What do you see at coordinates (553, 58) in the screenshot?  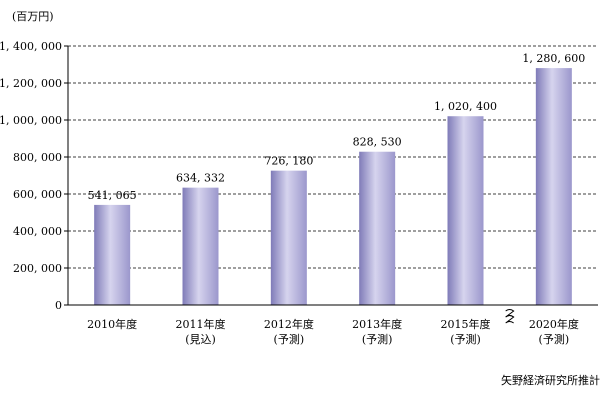 I see `value-label: 1, 280, 600` at bounding box center [553, 58].